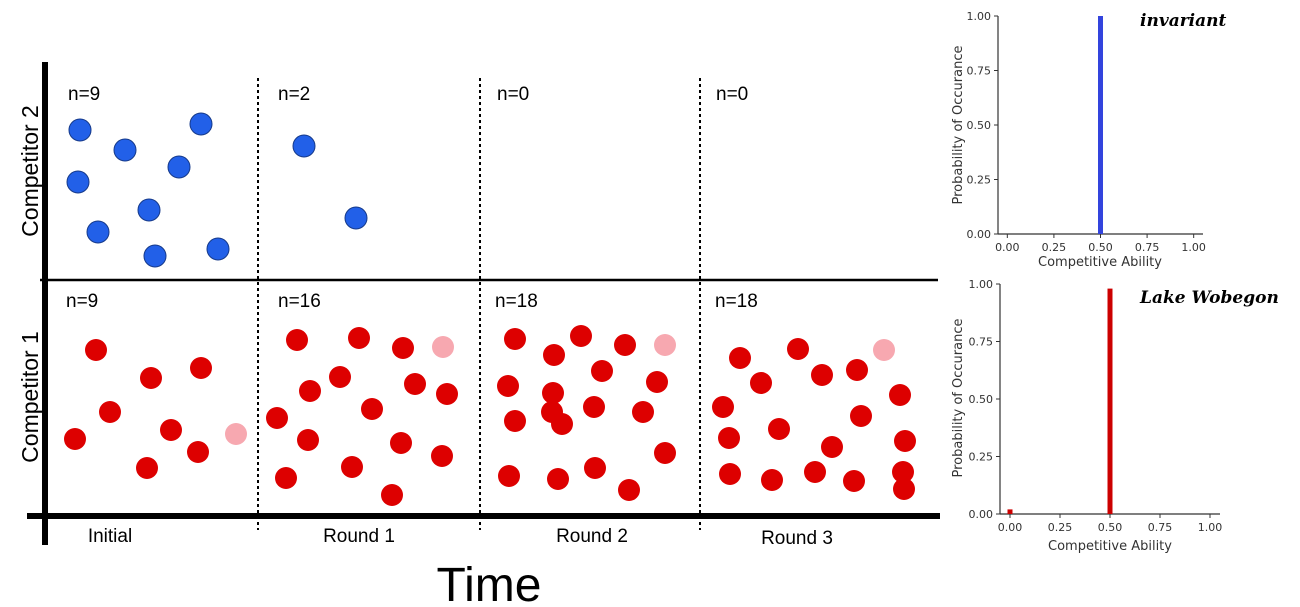 The width and height of the screenshot is (1300, 607). Describe the element at coordinates (592, 536) in the screenshot. I see `column-label-round-2: Round 2` at that location.